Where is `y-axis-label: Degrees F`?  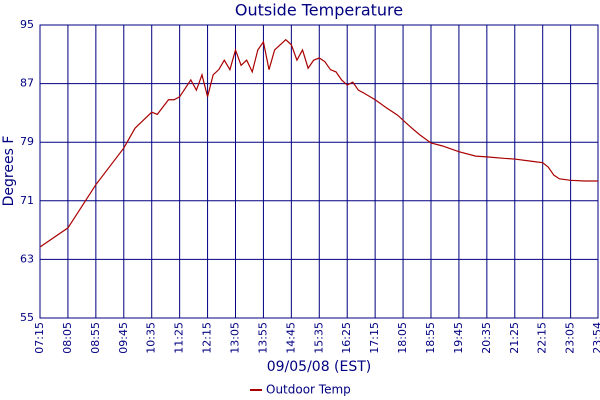
y-axis-label: Degrees F is located at coordinates (9, 171).